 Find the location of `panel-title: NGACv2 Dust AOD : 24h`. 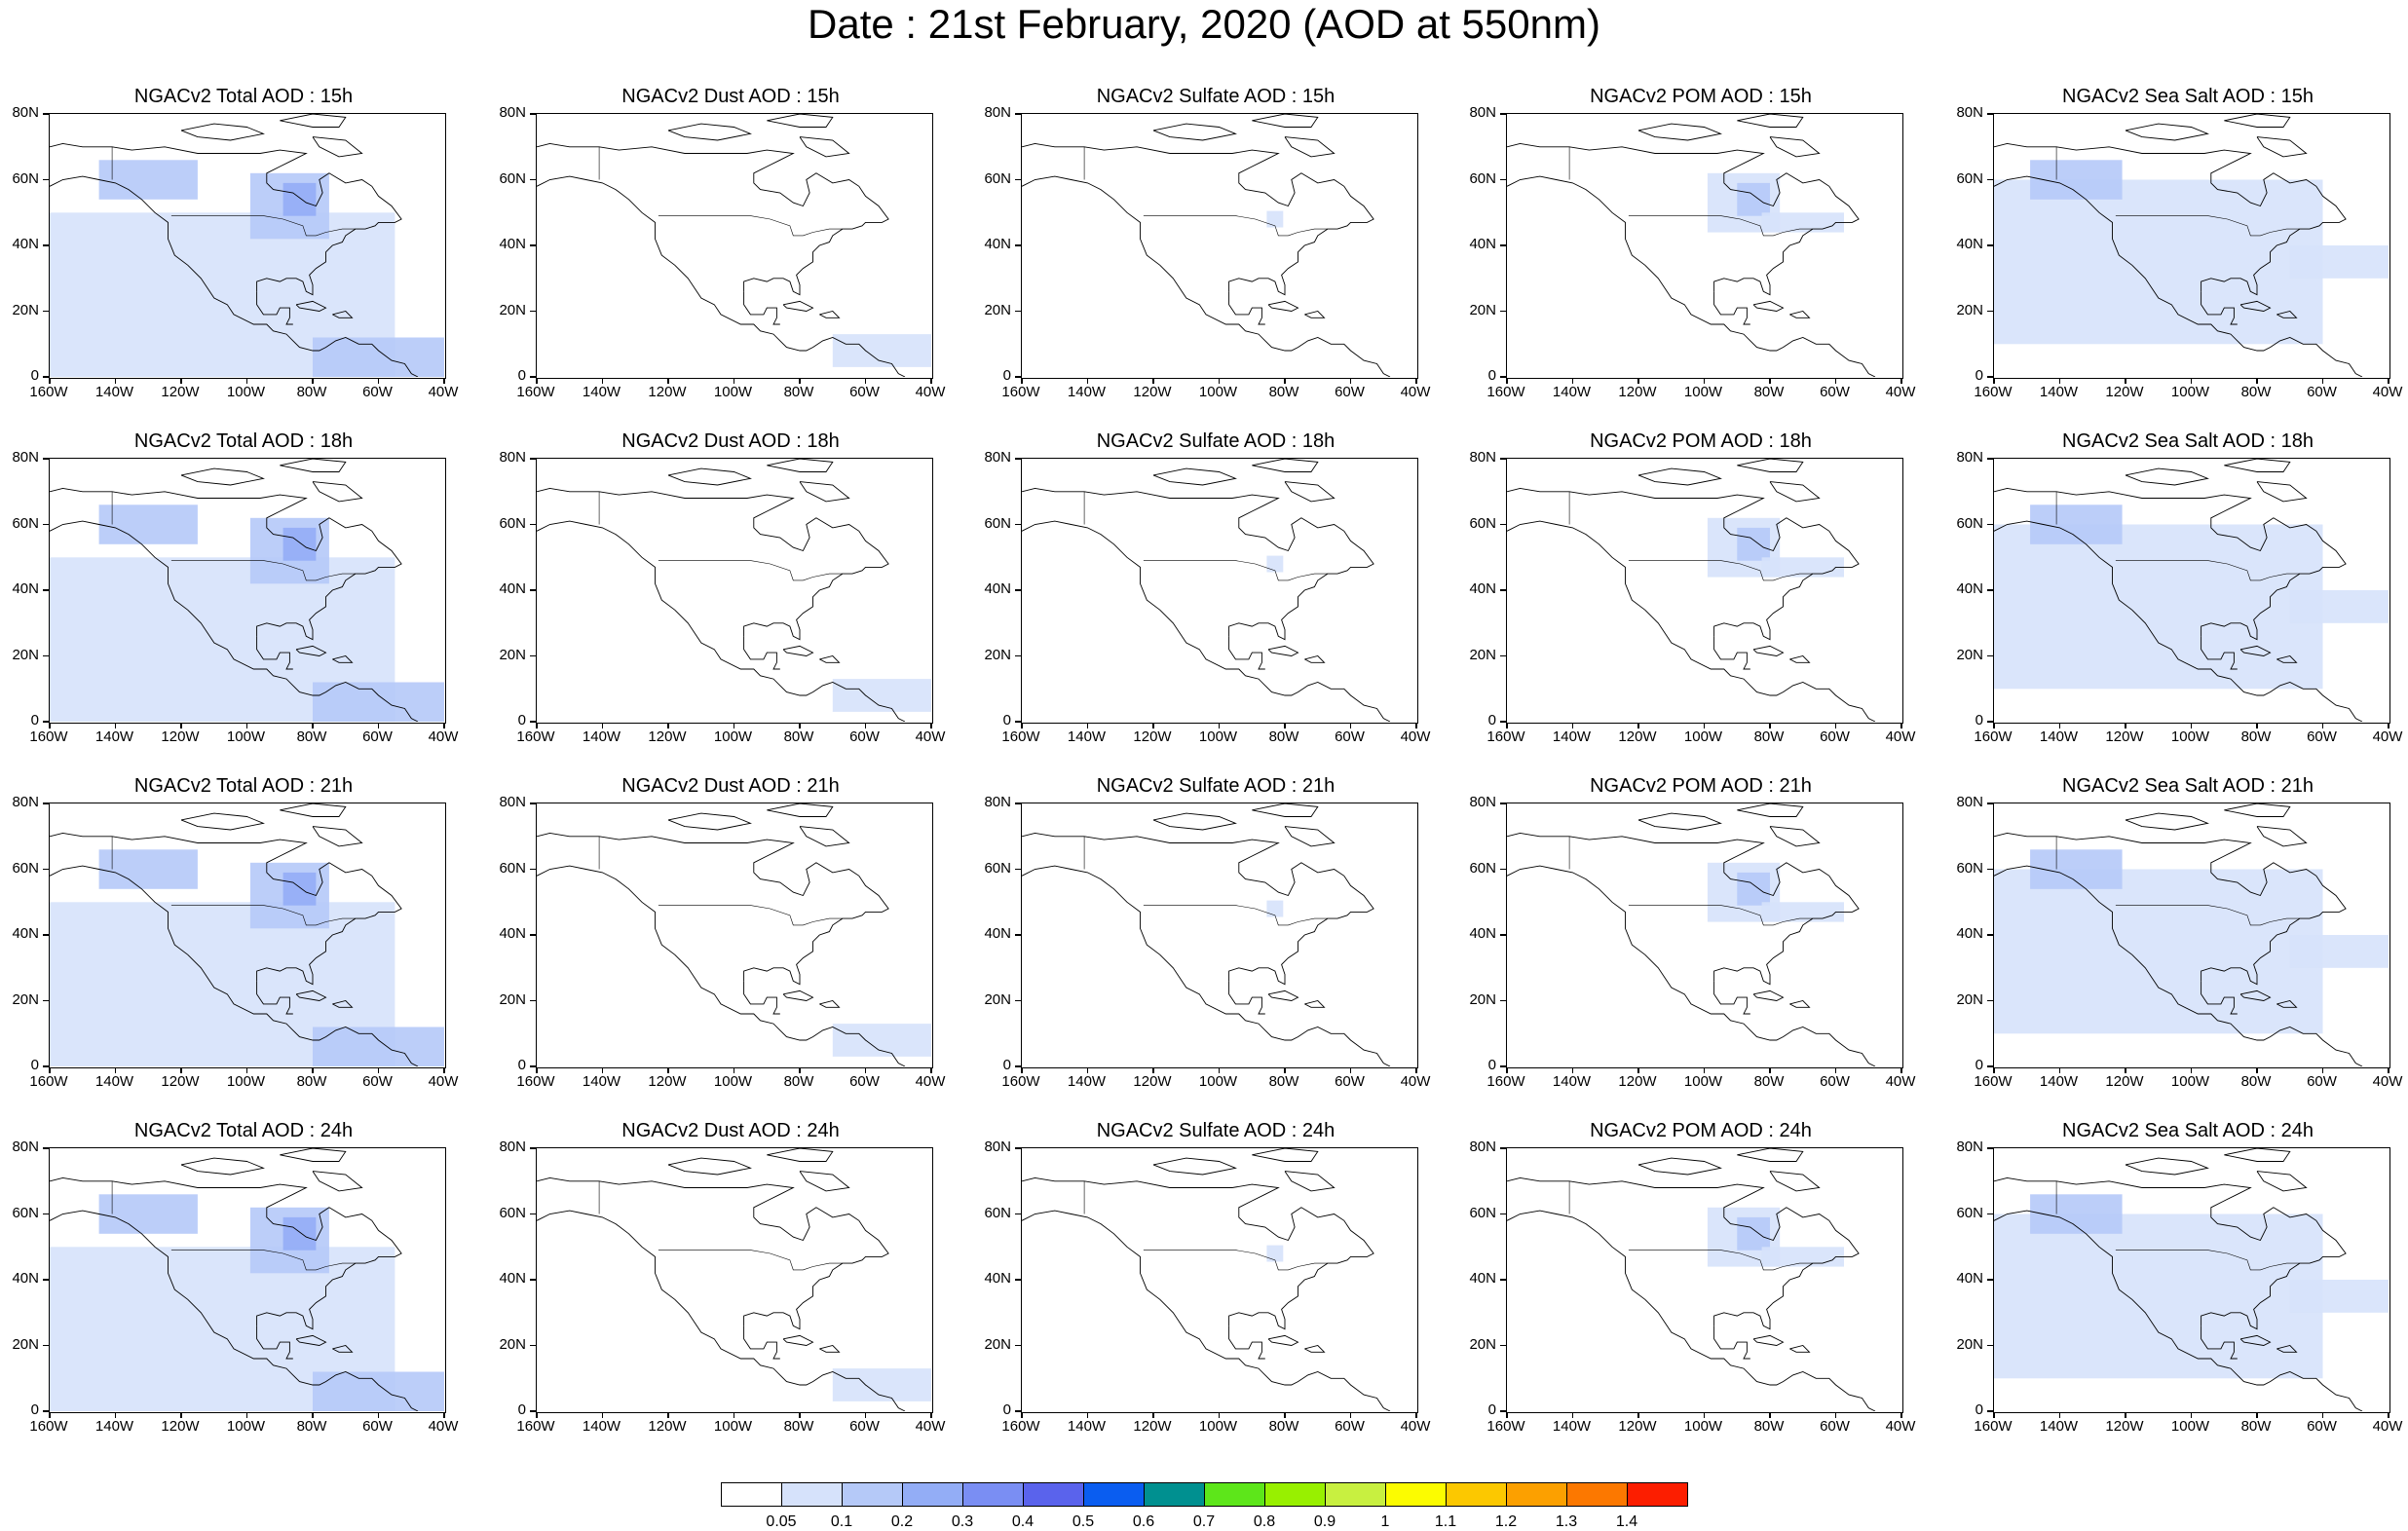

panel-title: NGACv2 Dust AOD : 24h is located at coordinates (730, 1130).